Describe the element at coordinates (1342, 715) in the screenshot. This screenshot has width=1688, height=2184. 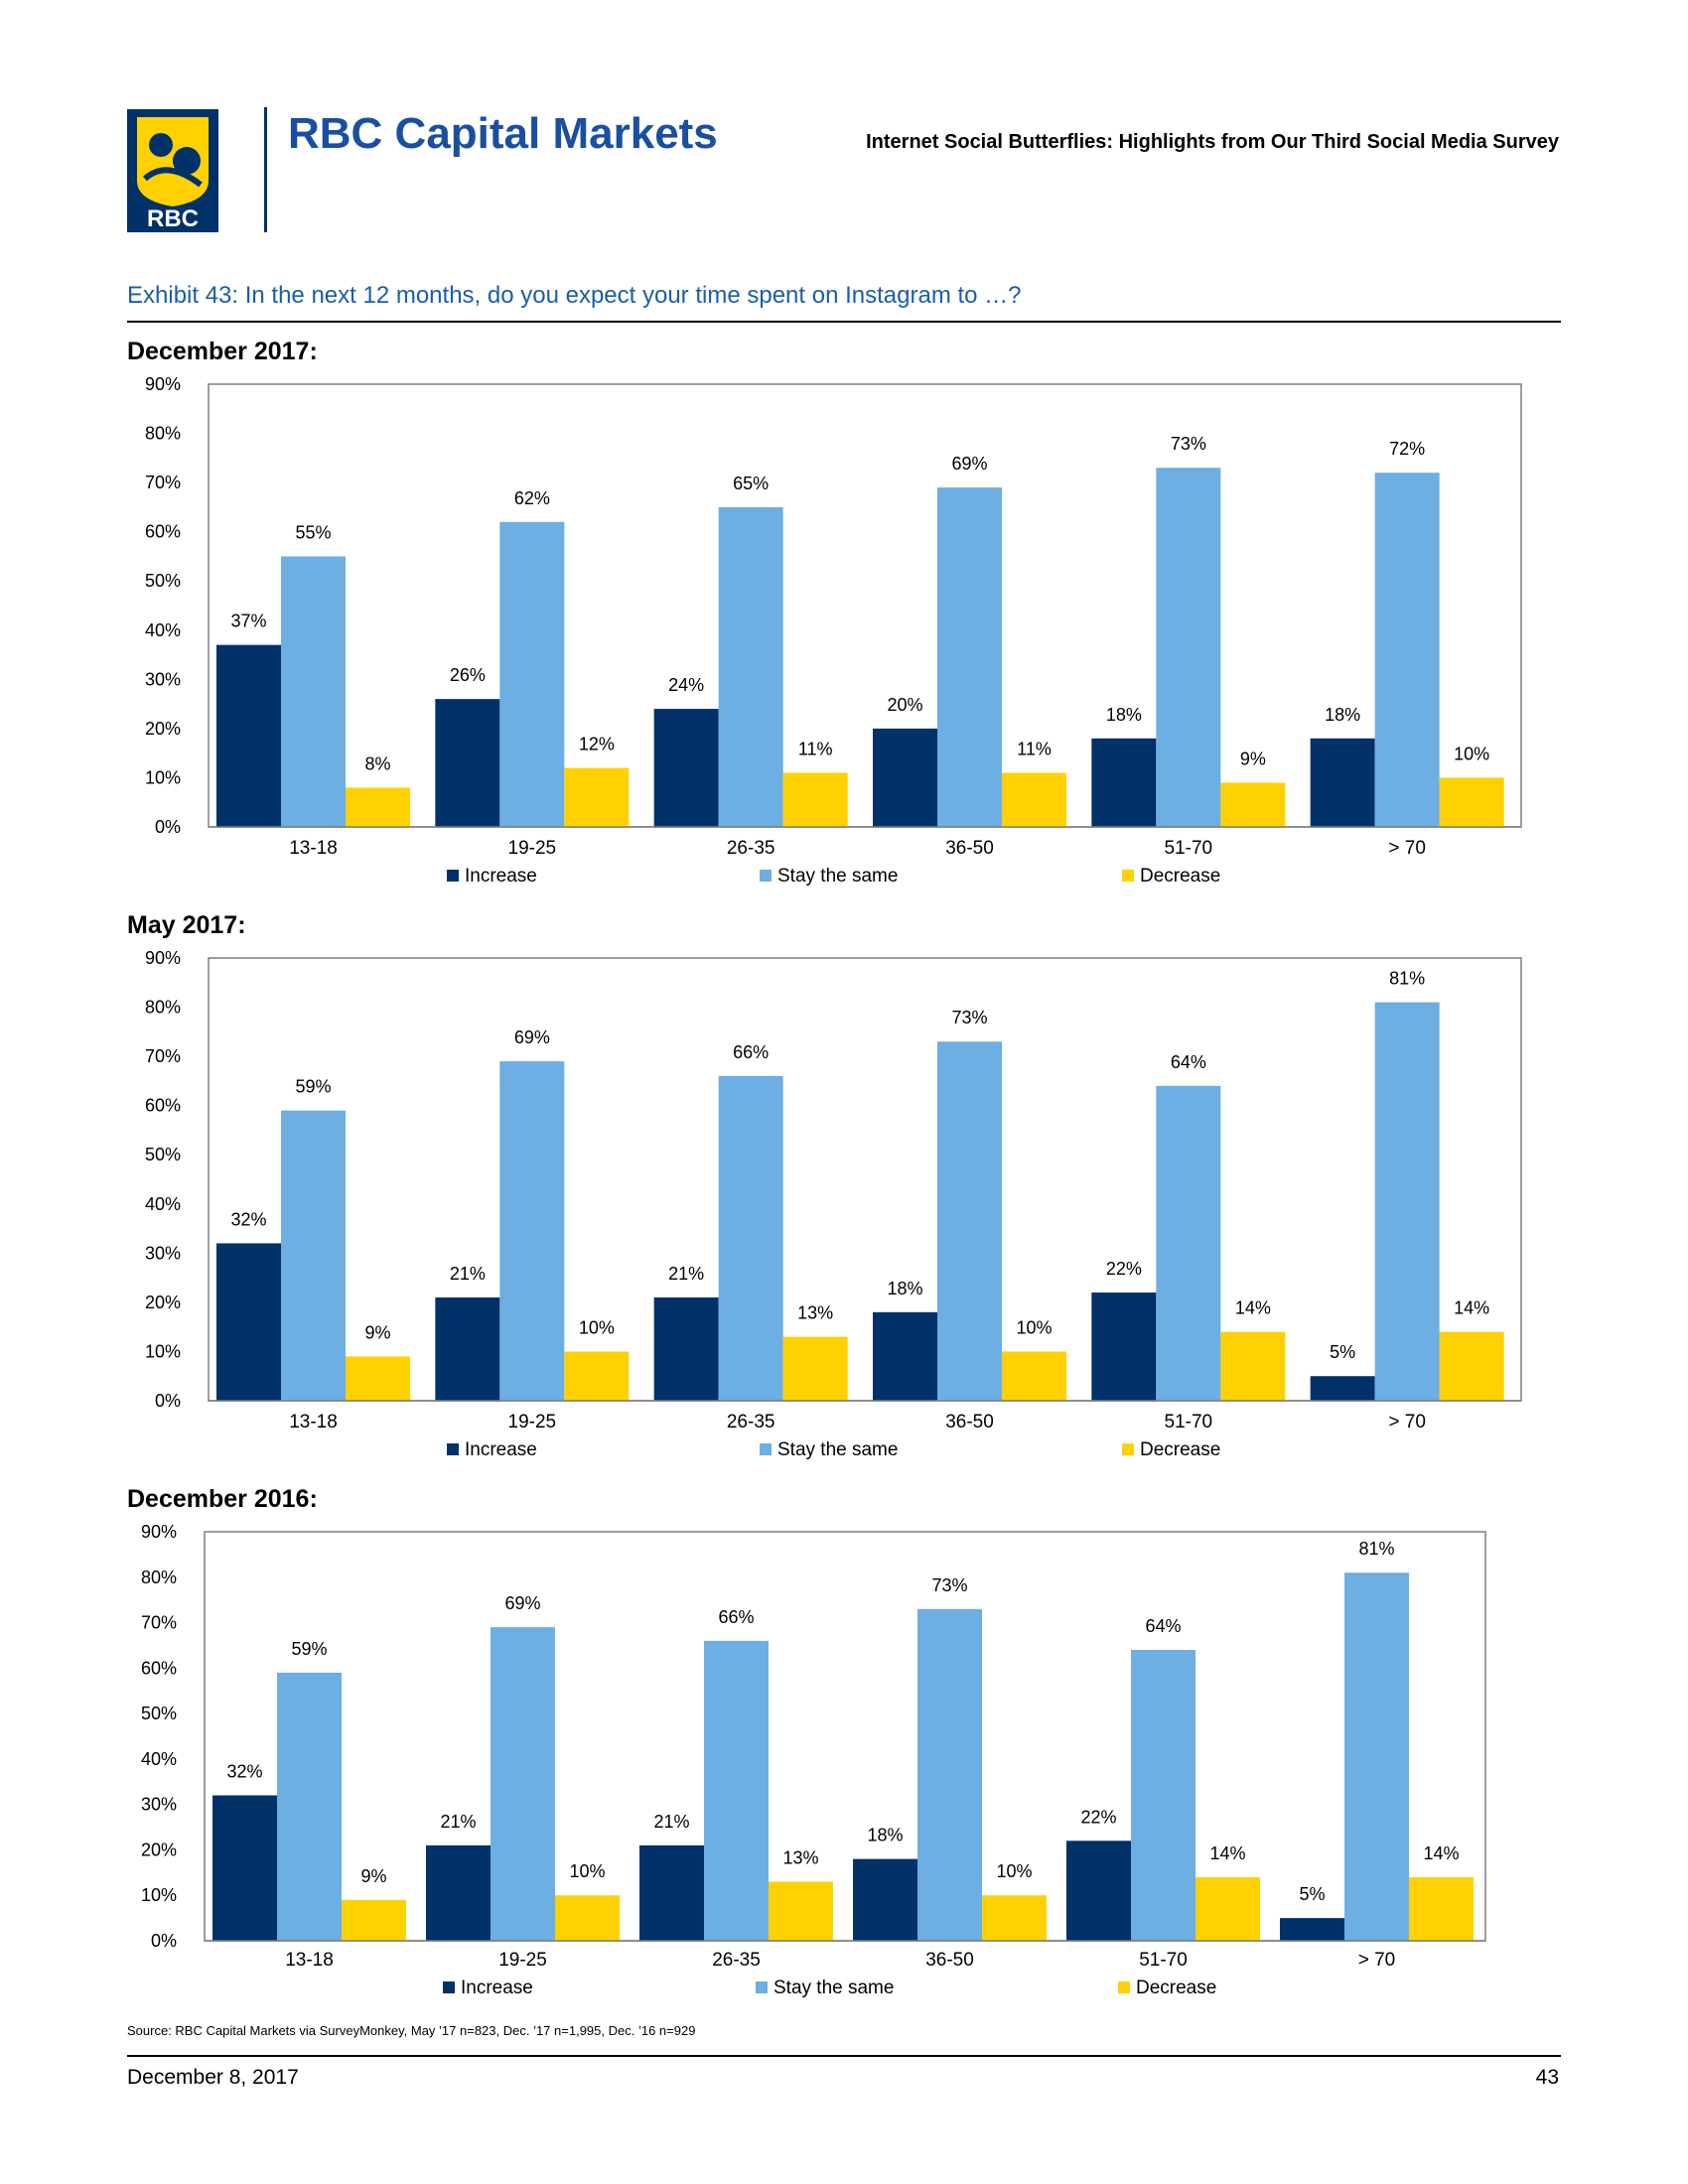
I see `data-label: 18%` at that location.